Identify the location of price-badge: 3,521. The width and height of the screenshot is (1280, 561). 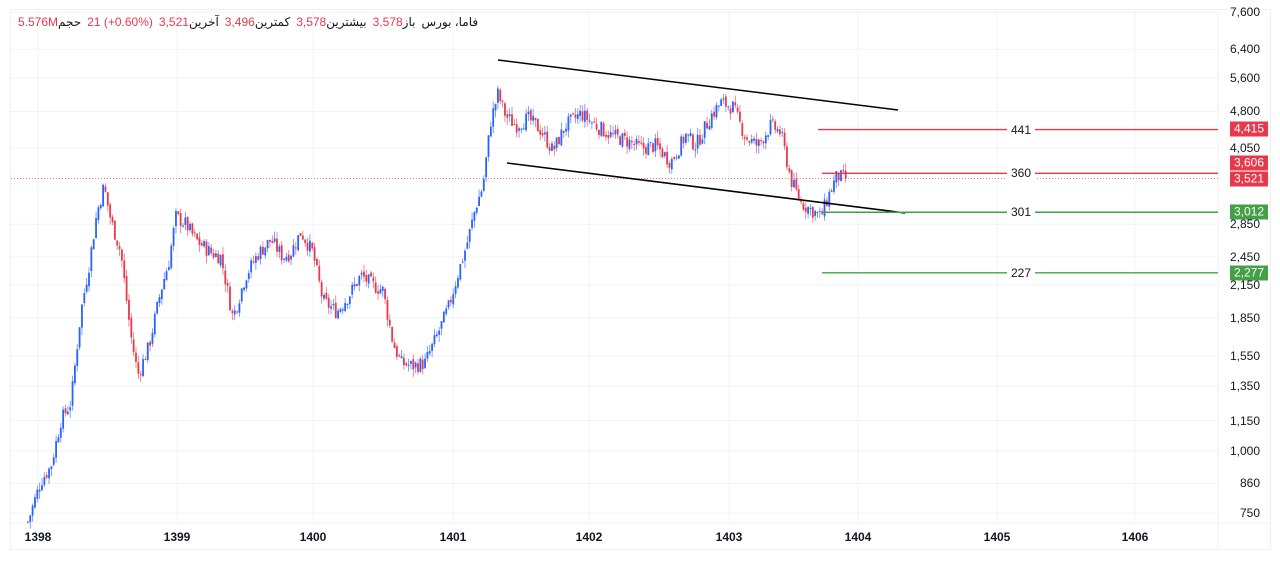
(1249, 179).